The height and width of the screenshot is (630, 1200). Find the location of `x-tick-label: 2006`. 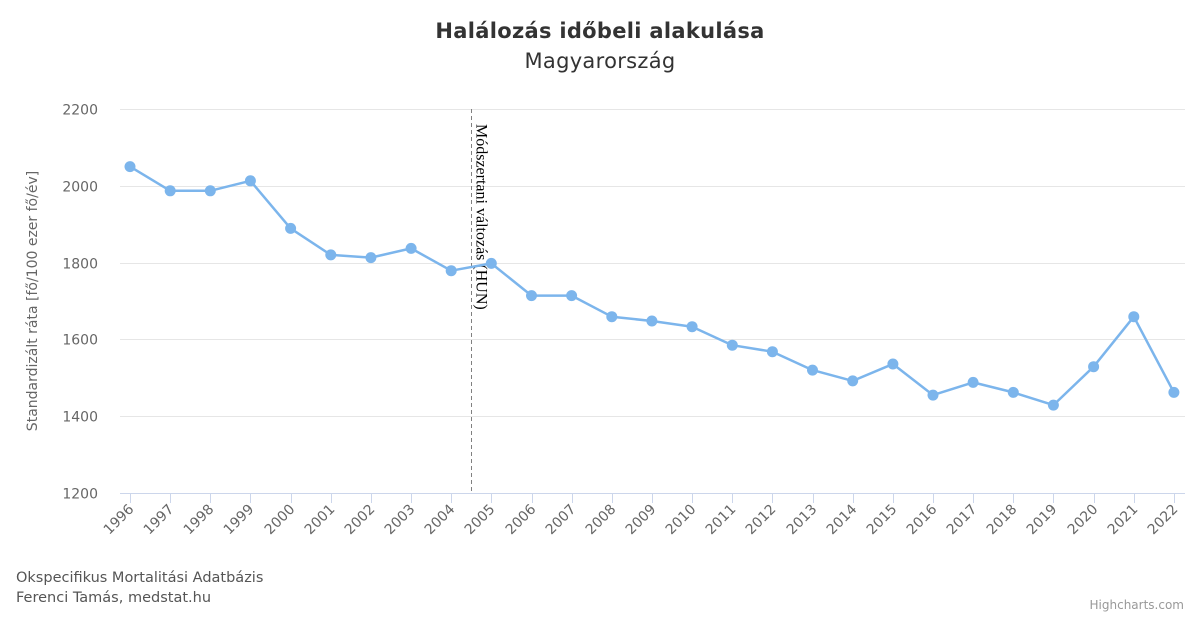

x-tick-label: 2006 is located at coordinates (521, 519).